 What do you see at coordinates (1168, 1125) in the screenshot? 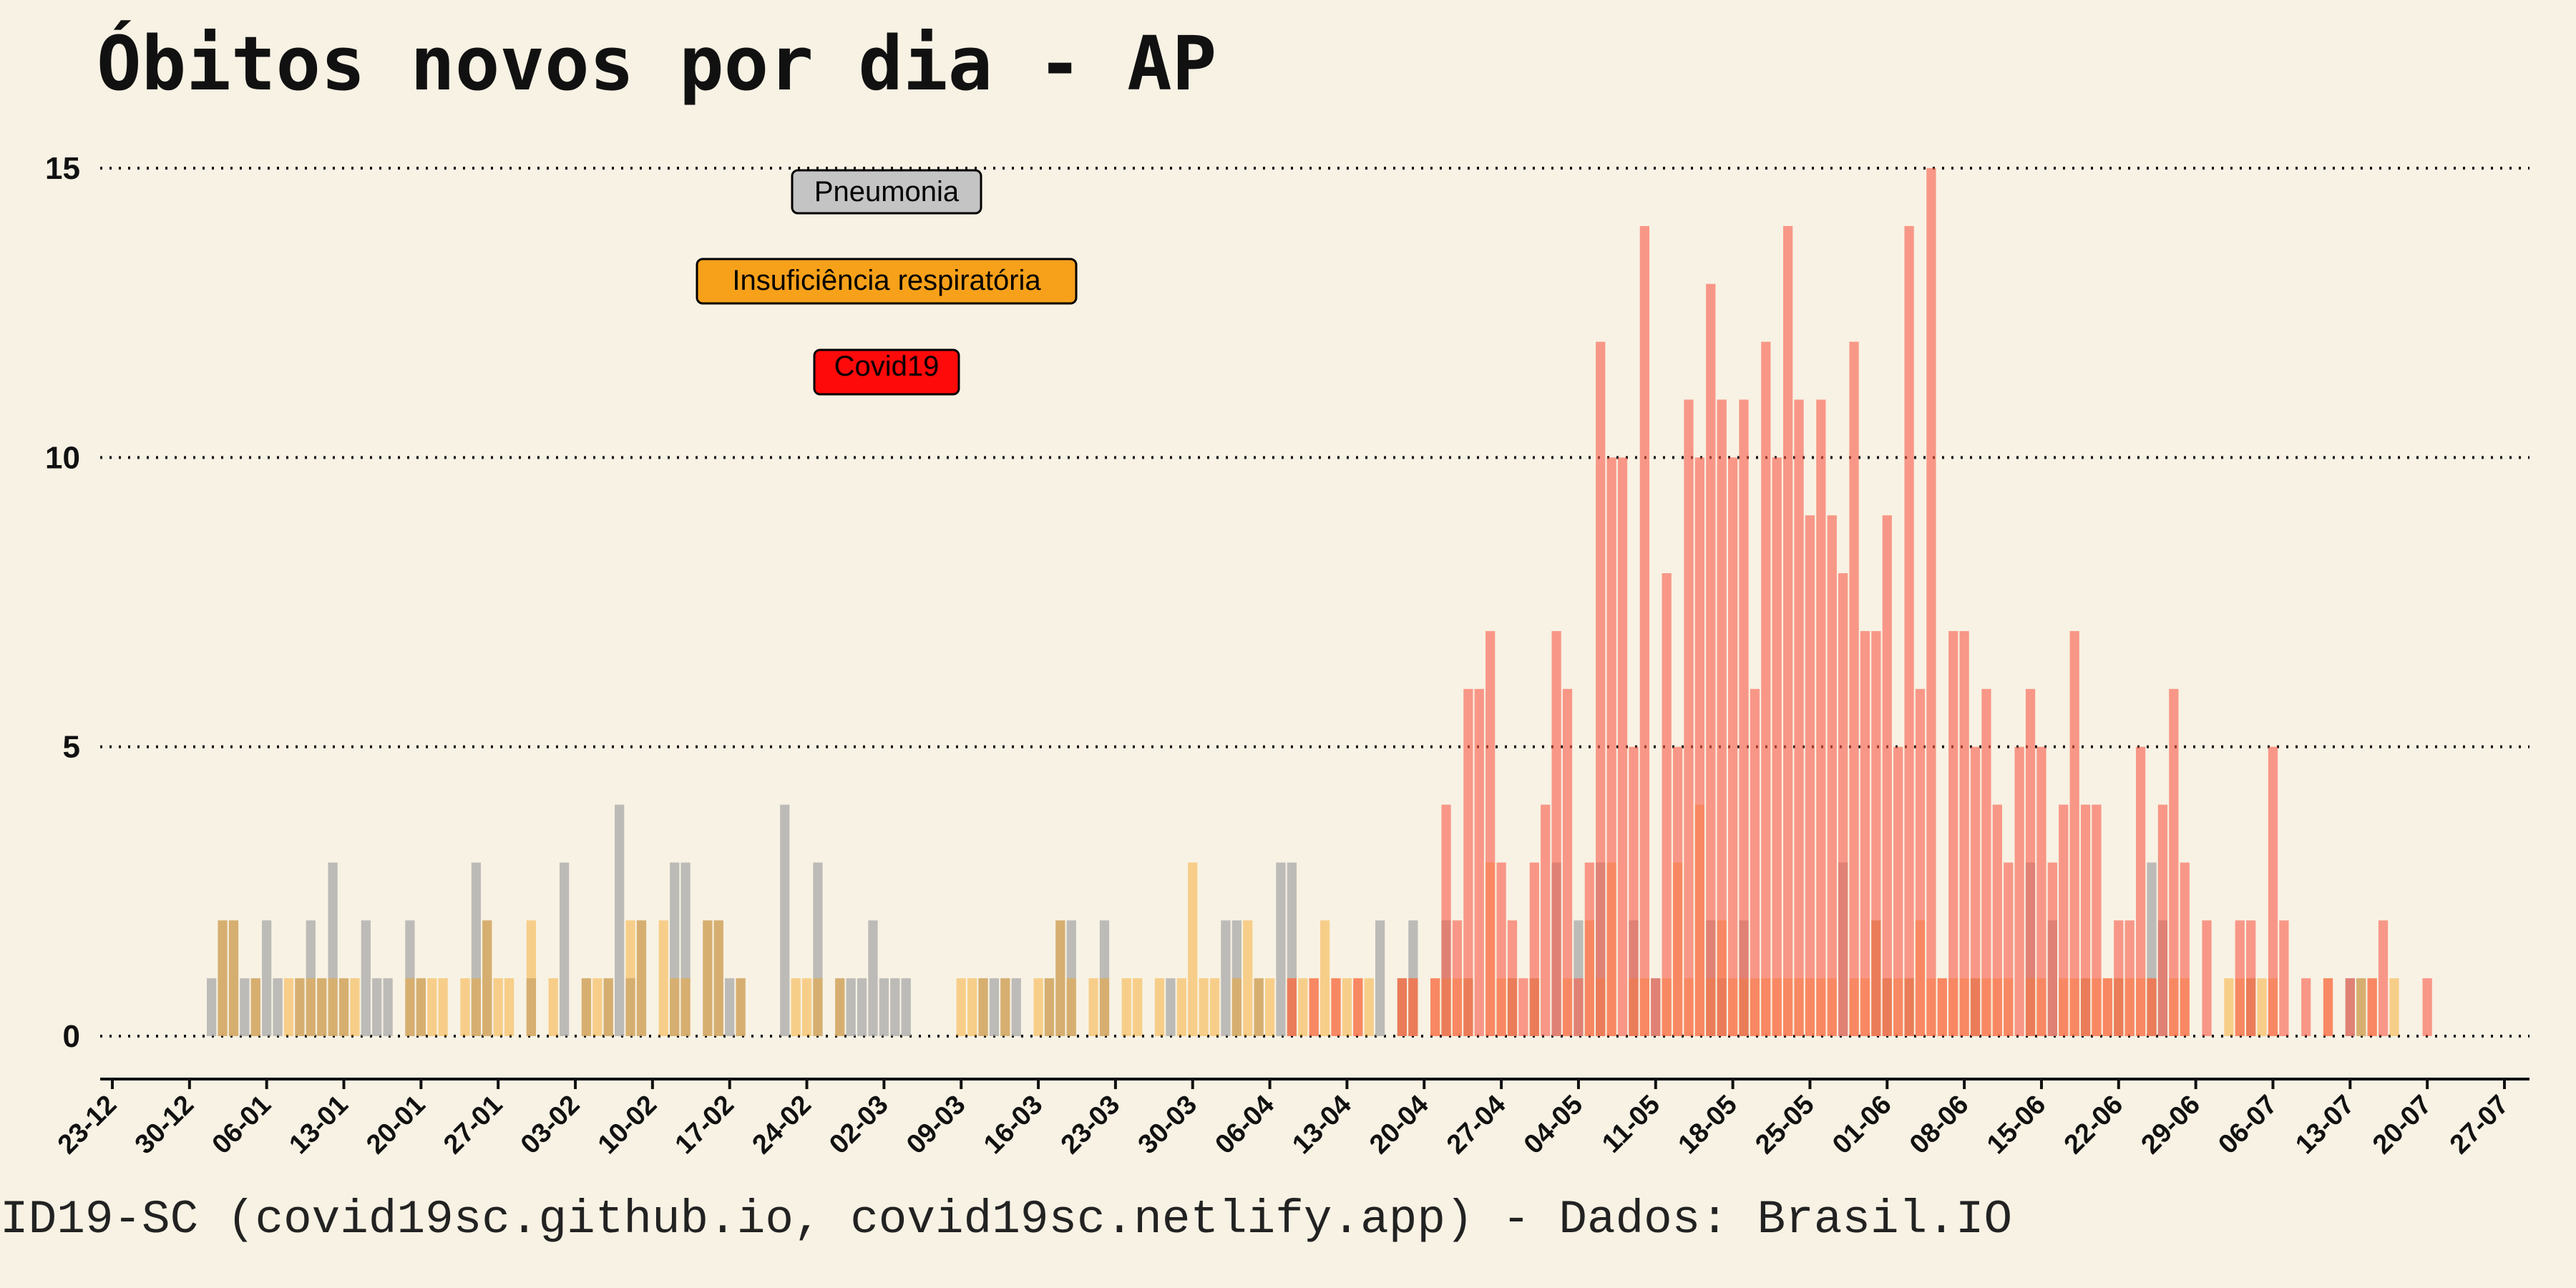
I see `x-tick-label: 30-03` at bounding box center [1168, 1125].